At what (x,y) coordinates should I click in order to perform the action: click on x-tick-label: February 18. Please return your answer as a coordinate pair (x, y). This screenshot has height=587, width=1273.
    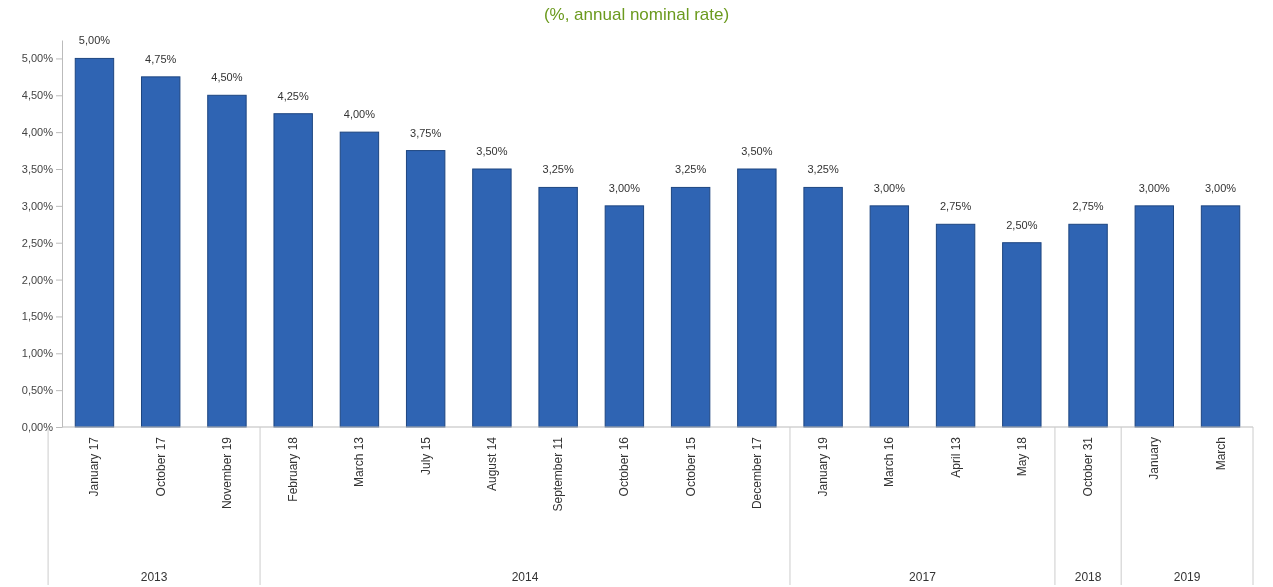
    Looking at the image, I should click on (293, 469).